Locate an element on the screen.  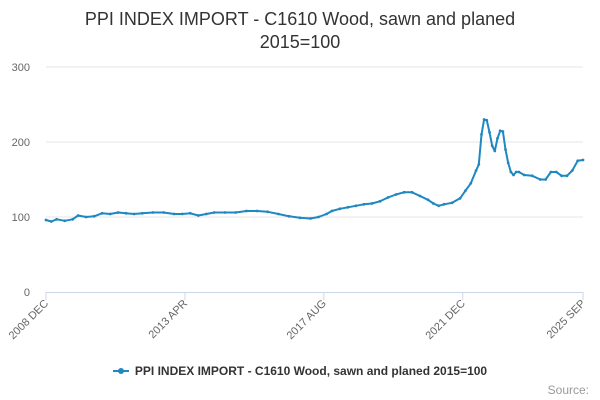
y-tick-label: 0 is located at coordinates (27, 293).